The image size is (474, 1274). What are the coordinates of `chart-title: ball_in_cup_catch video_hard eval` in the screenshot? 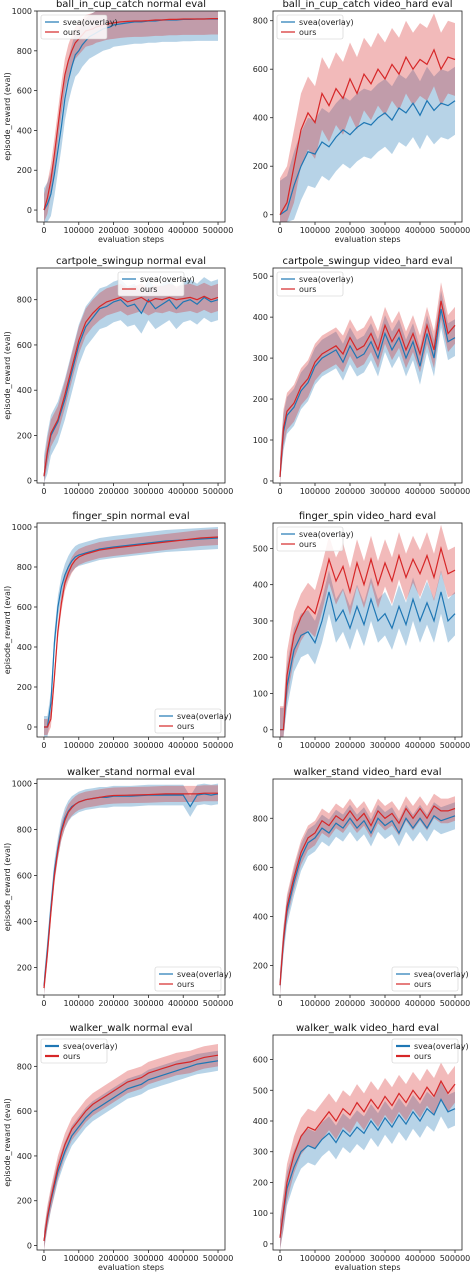 It's located at (367, 5).